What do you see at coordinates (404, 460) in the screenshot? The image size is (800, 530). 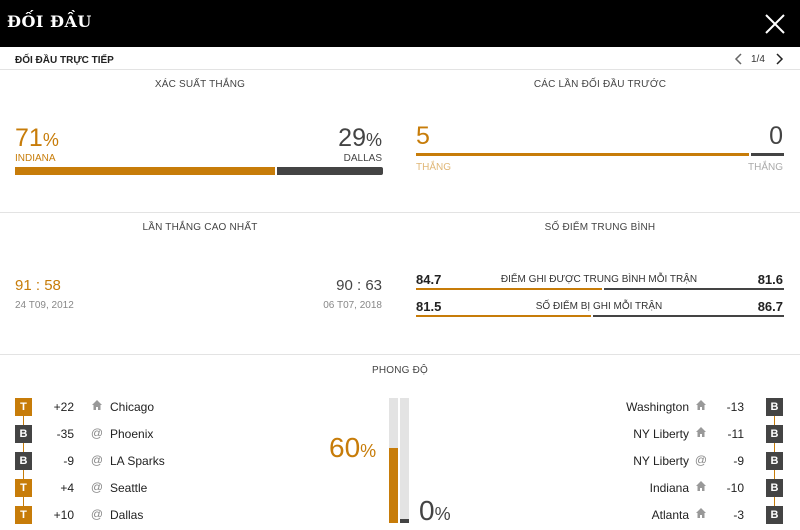 I see `away-form-bar-track` at bounding box center [404, 460].